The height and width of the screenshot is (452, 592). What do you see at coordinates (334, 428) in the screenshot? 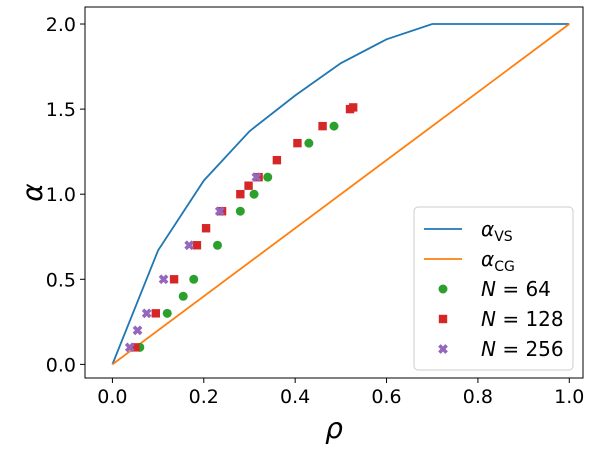
I see `x-axis-label: ρ` at bounding box center [334, 428].